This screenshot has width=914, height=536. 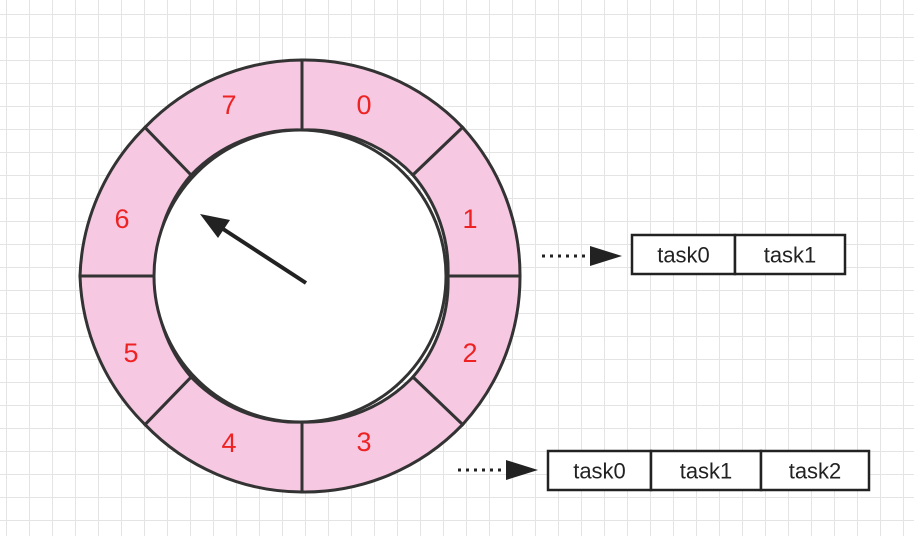 What do you see at coordinates (254, 249) in the screenshot?
I see `pointer-arrow` at bounding box center [254, 249].